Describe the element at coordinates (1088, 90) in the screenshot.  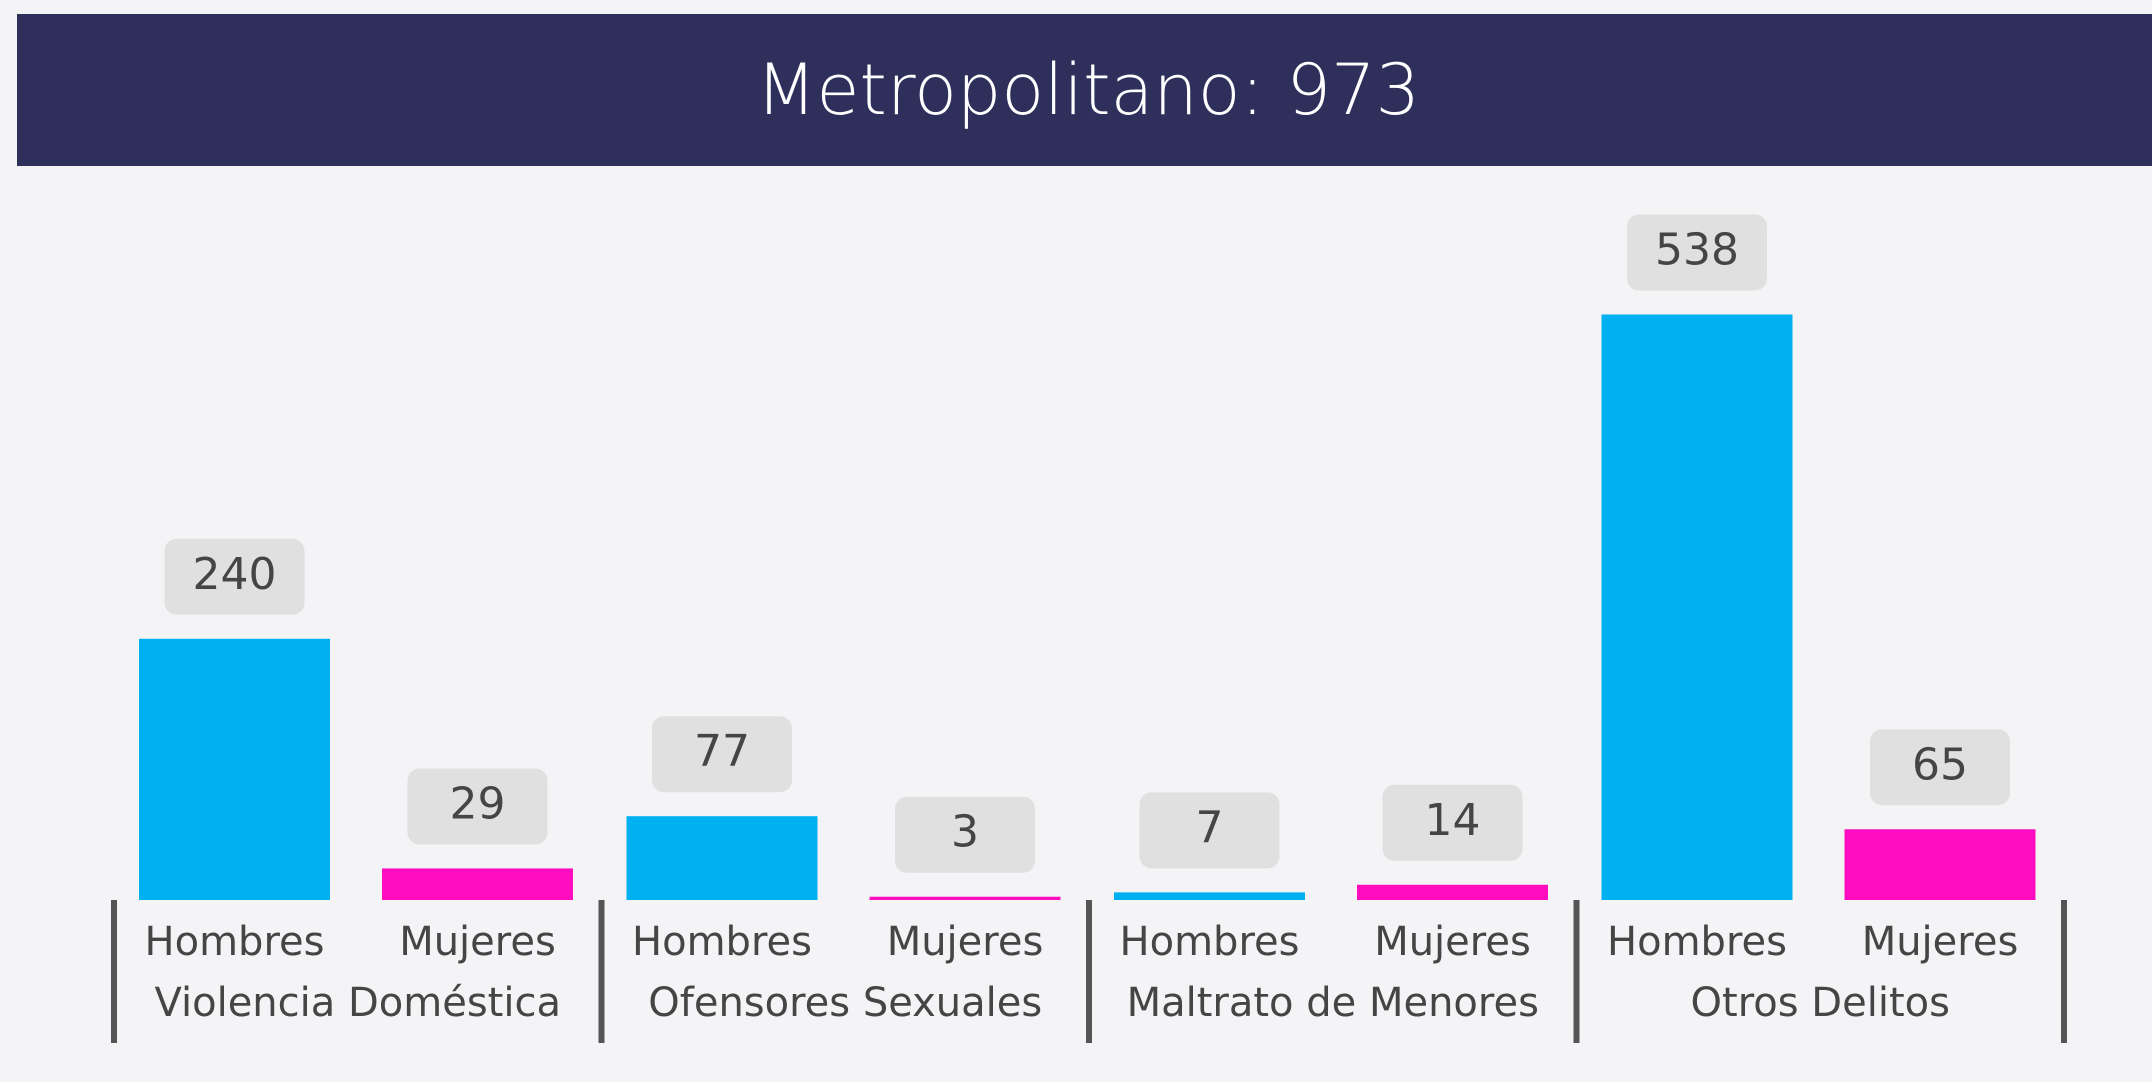
I see `chart-title: Metropolitano: 973` at that location.